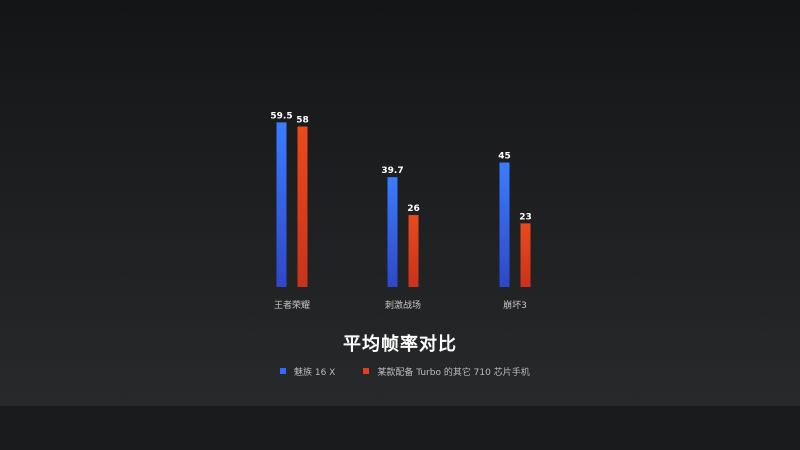 This screenshot has height=450, width=800. What do you see at coordinates (392, 171) in the screenshot?
I see `data-label-series-1-2: 39.7` at bounding box center [392, 171].